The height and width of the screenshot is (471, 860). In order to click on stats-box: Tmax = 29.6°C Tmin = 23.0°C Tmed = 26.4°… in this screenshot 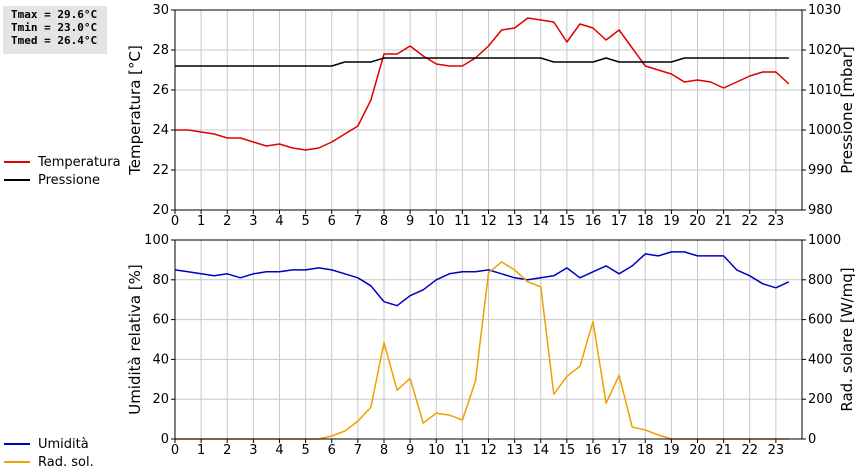, I will do `click(55, 30)`.